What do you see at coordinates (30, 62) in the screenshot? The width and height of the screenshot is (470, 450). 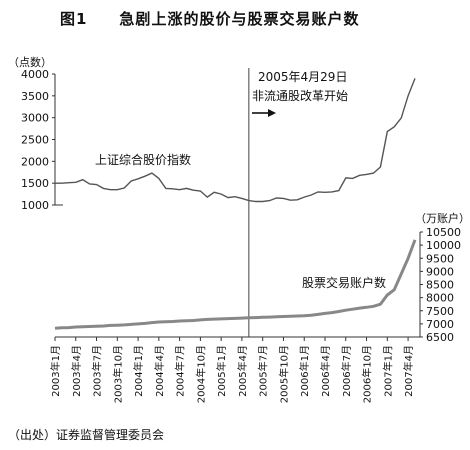 I see `top-y-axis-label: （点数）` at bounding box center [30, 62].